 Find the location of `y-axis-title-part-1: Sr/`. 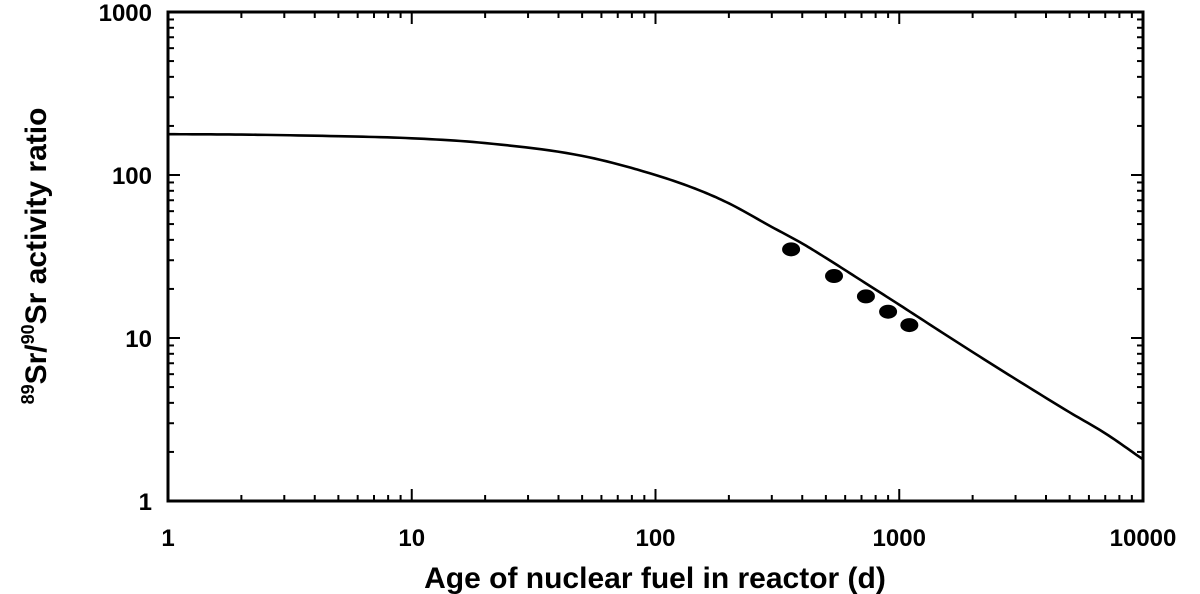

y-axis-title-part-1: Sr/ is located at coordinates (36, 364).